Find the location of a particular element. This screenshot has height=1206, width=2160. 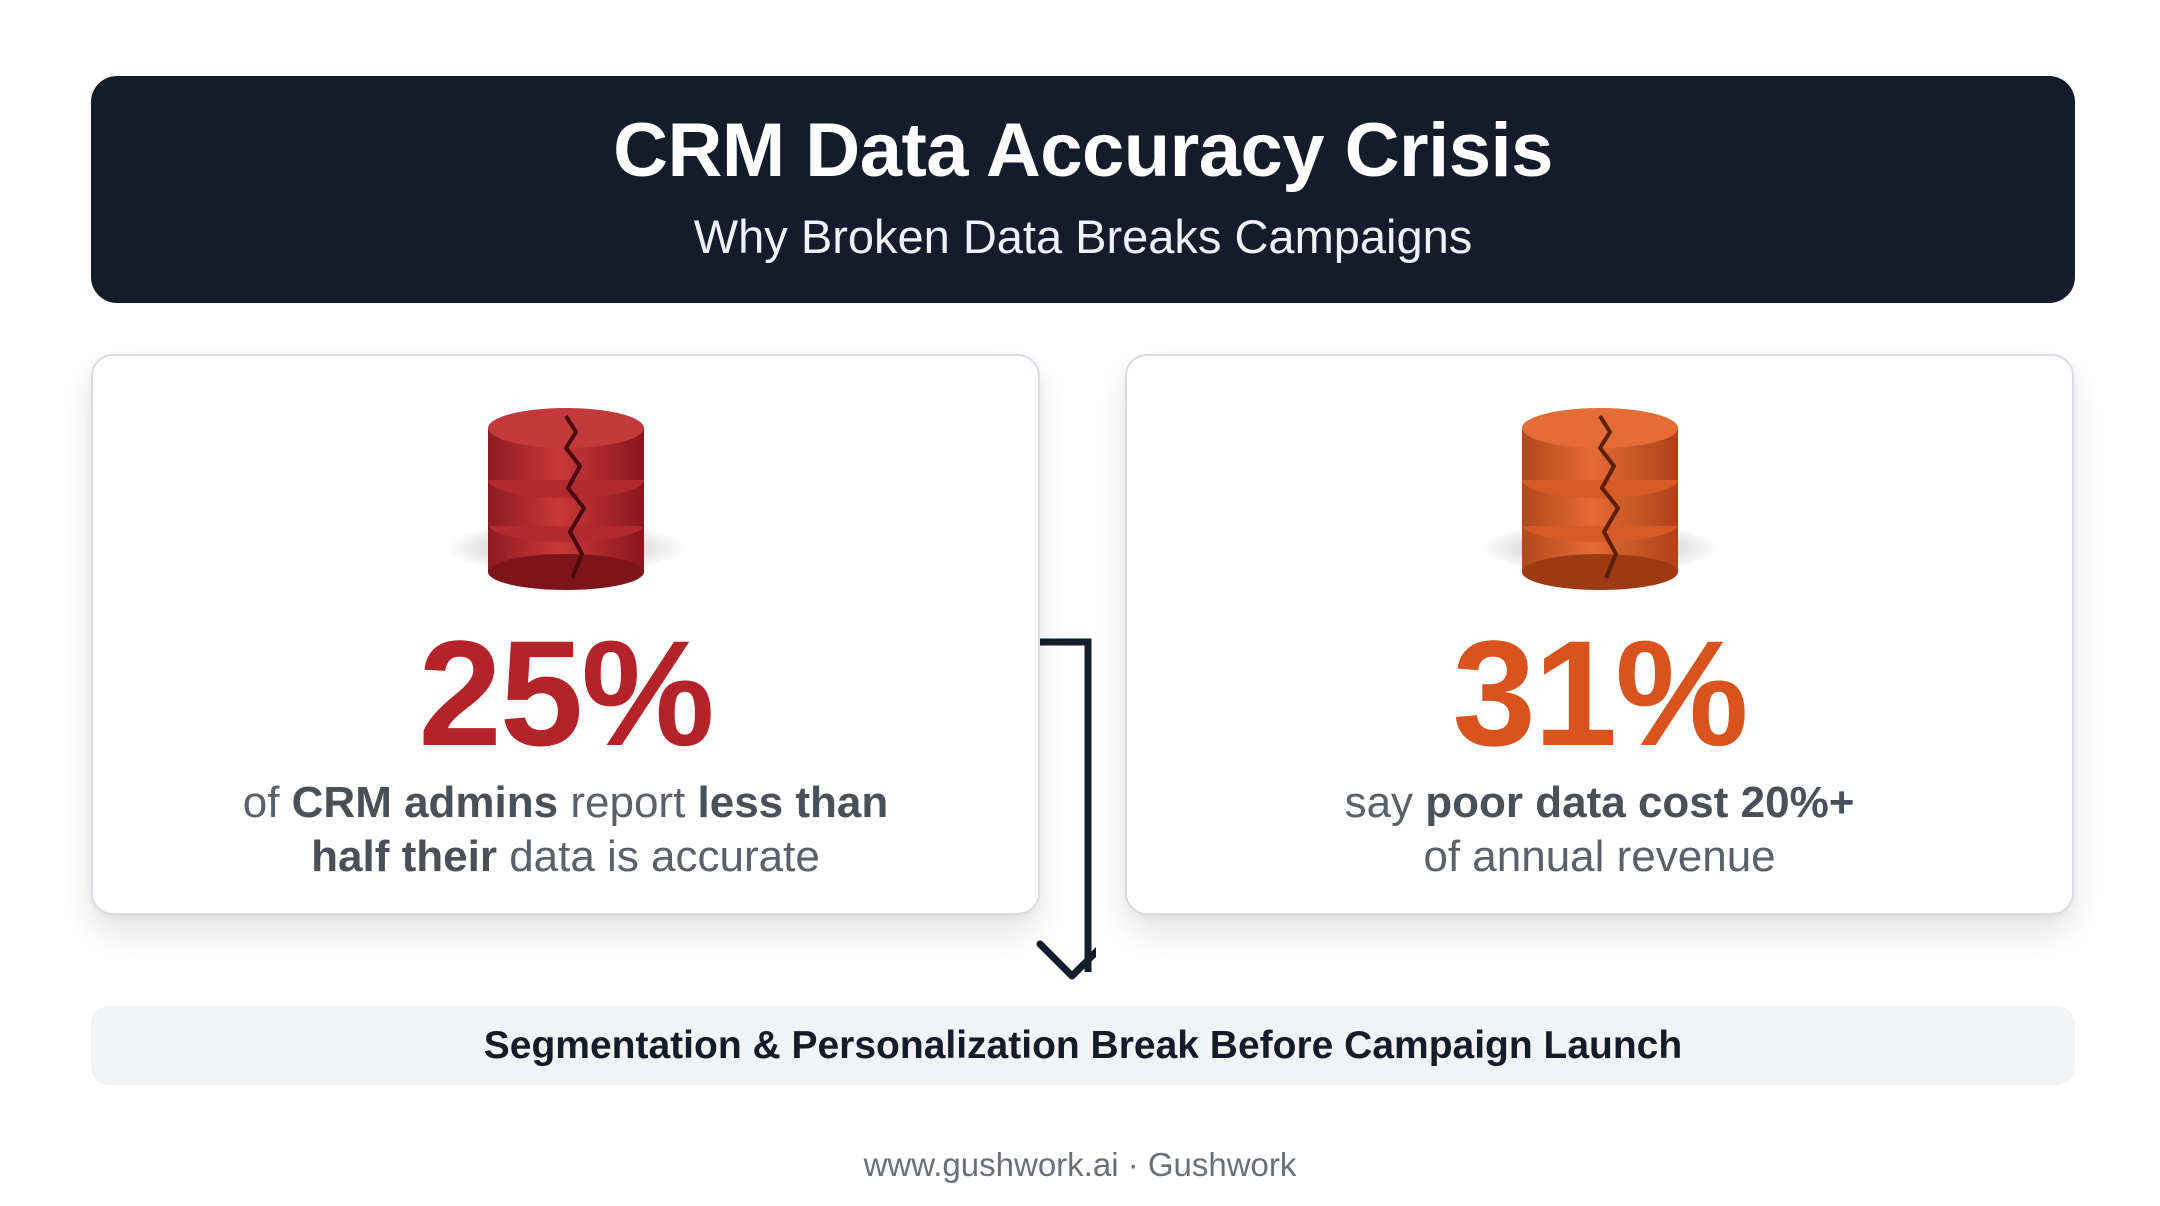

page-subtitle: Why Broken Data Breaks Campaigns is located at coordinates (1083, 236).